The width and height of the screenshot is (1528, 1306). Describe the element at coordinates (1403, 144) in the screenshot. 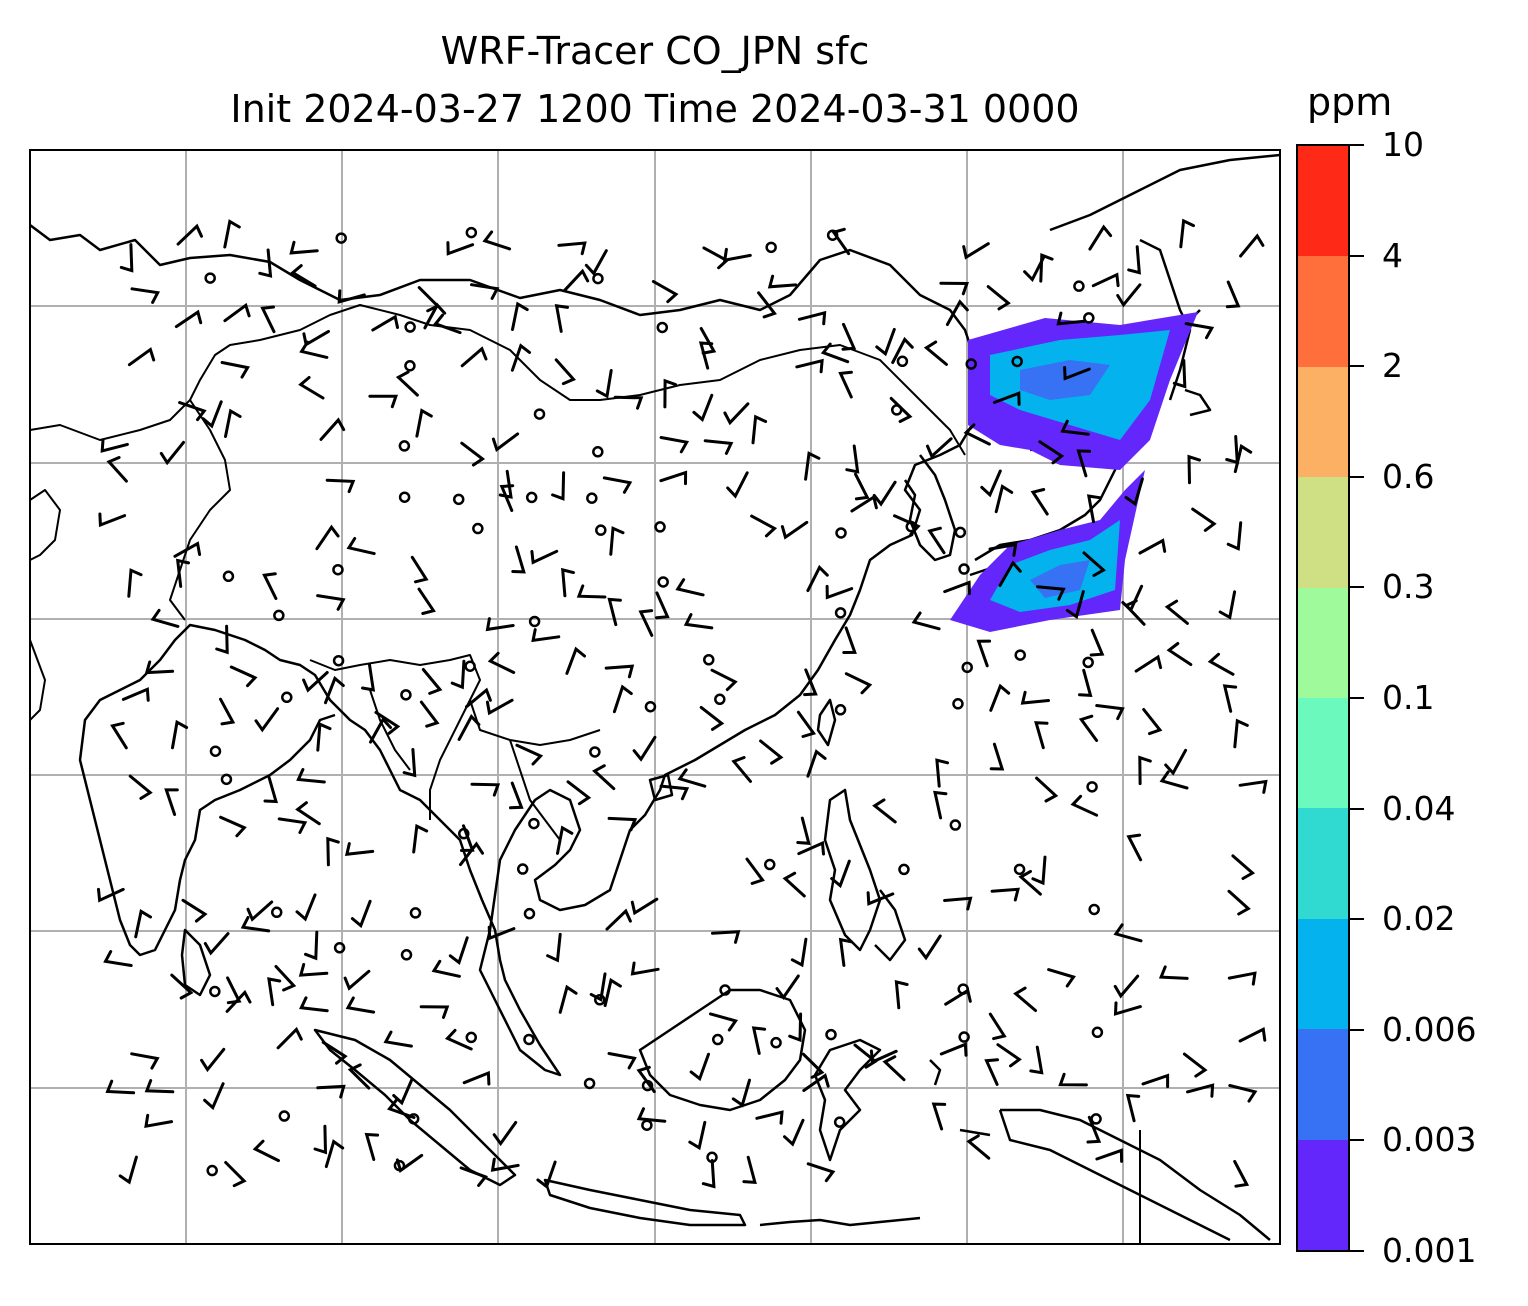

I see `colorbar-tick-label: 10` at that location.